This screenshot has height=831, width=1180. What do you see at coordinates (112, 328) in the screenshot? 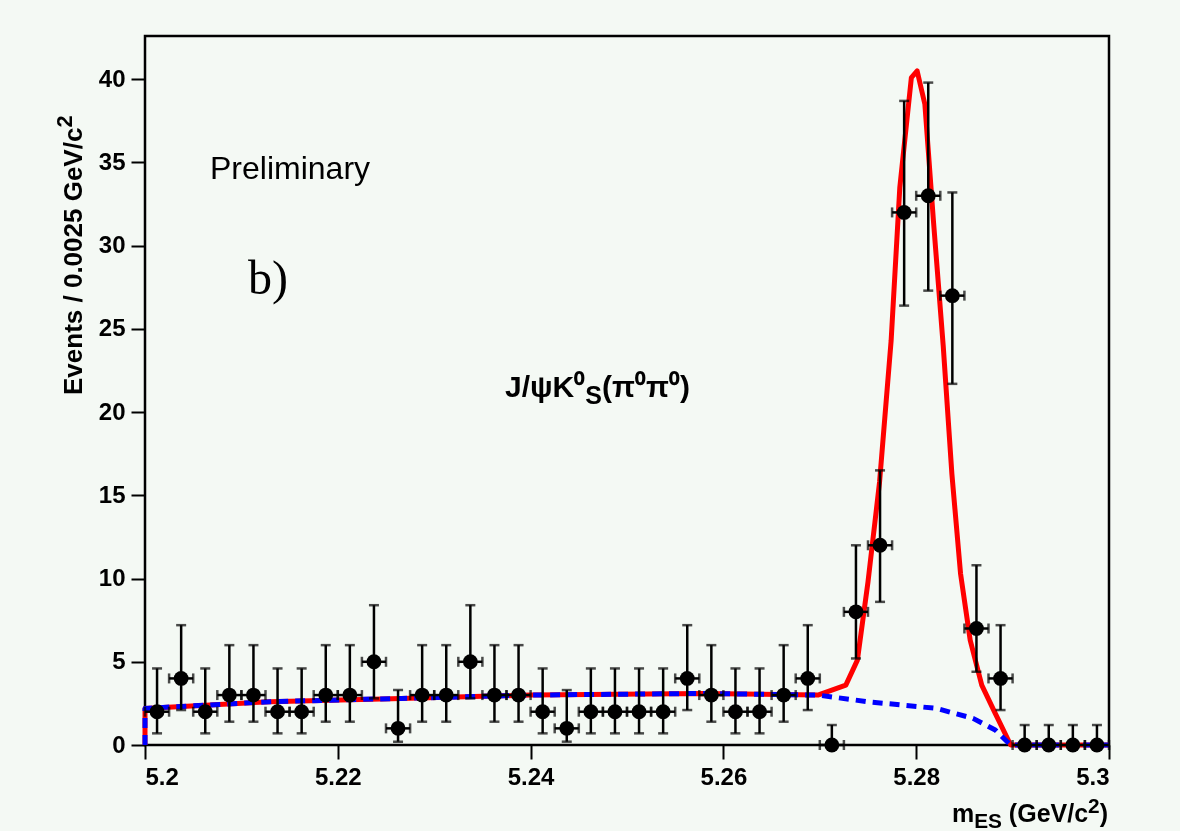
I see `y-tick-label: 25` at bounding box center [112, 328].